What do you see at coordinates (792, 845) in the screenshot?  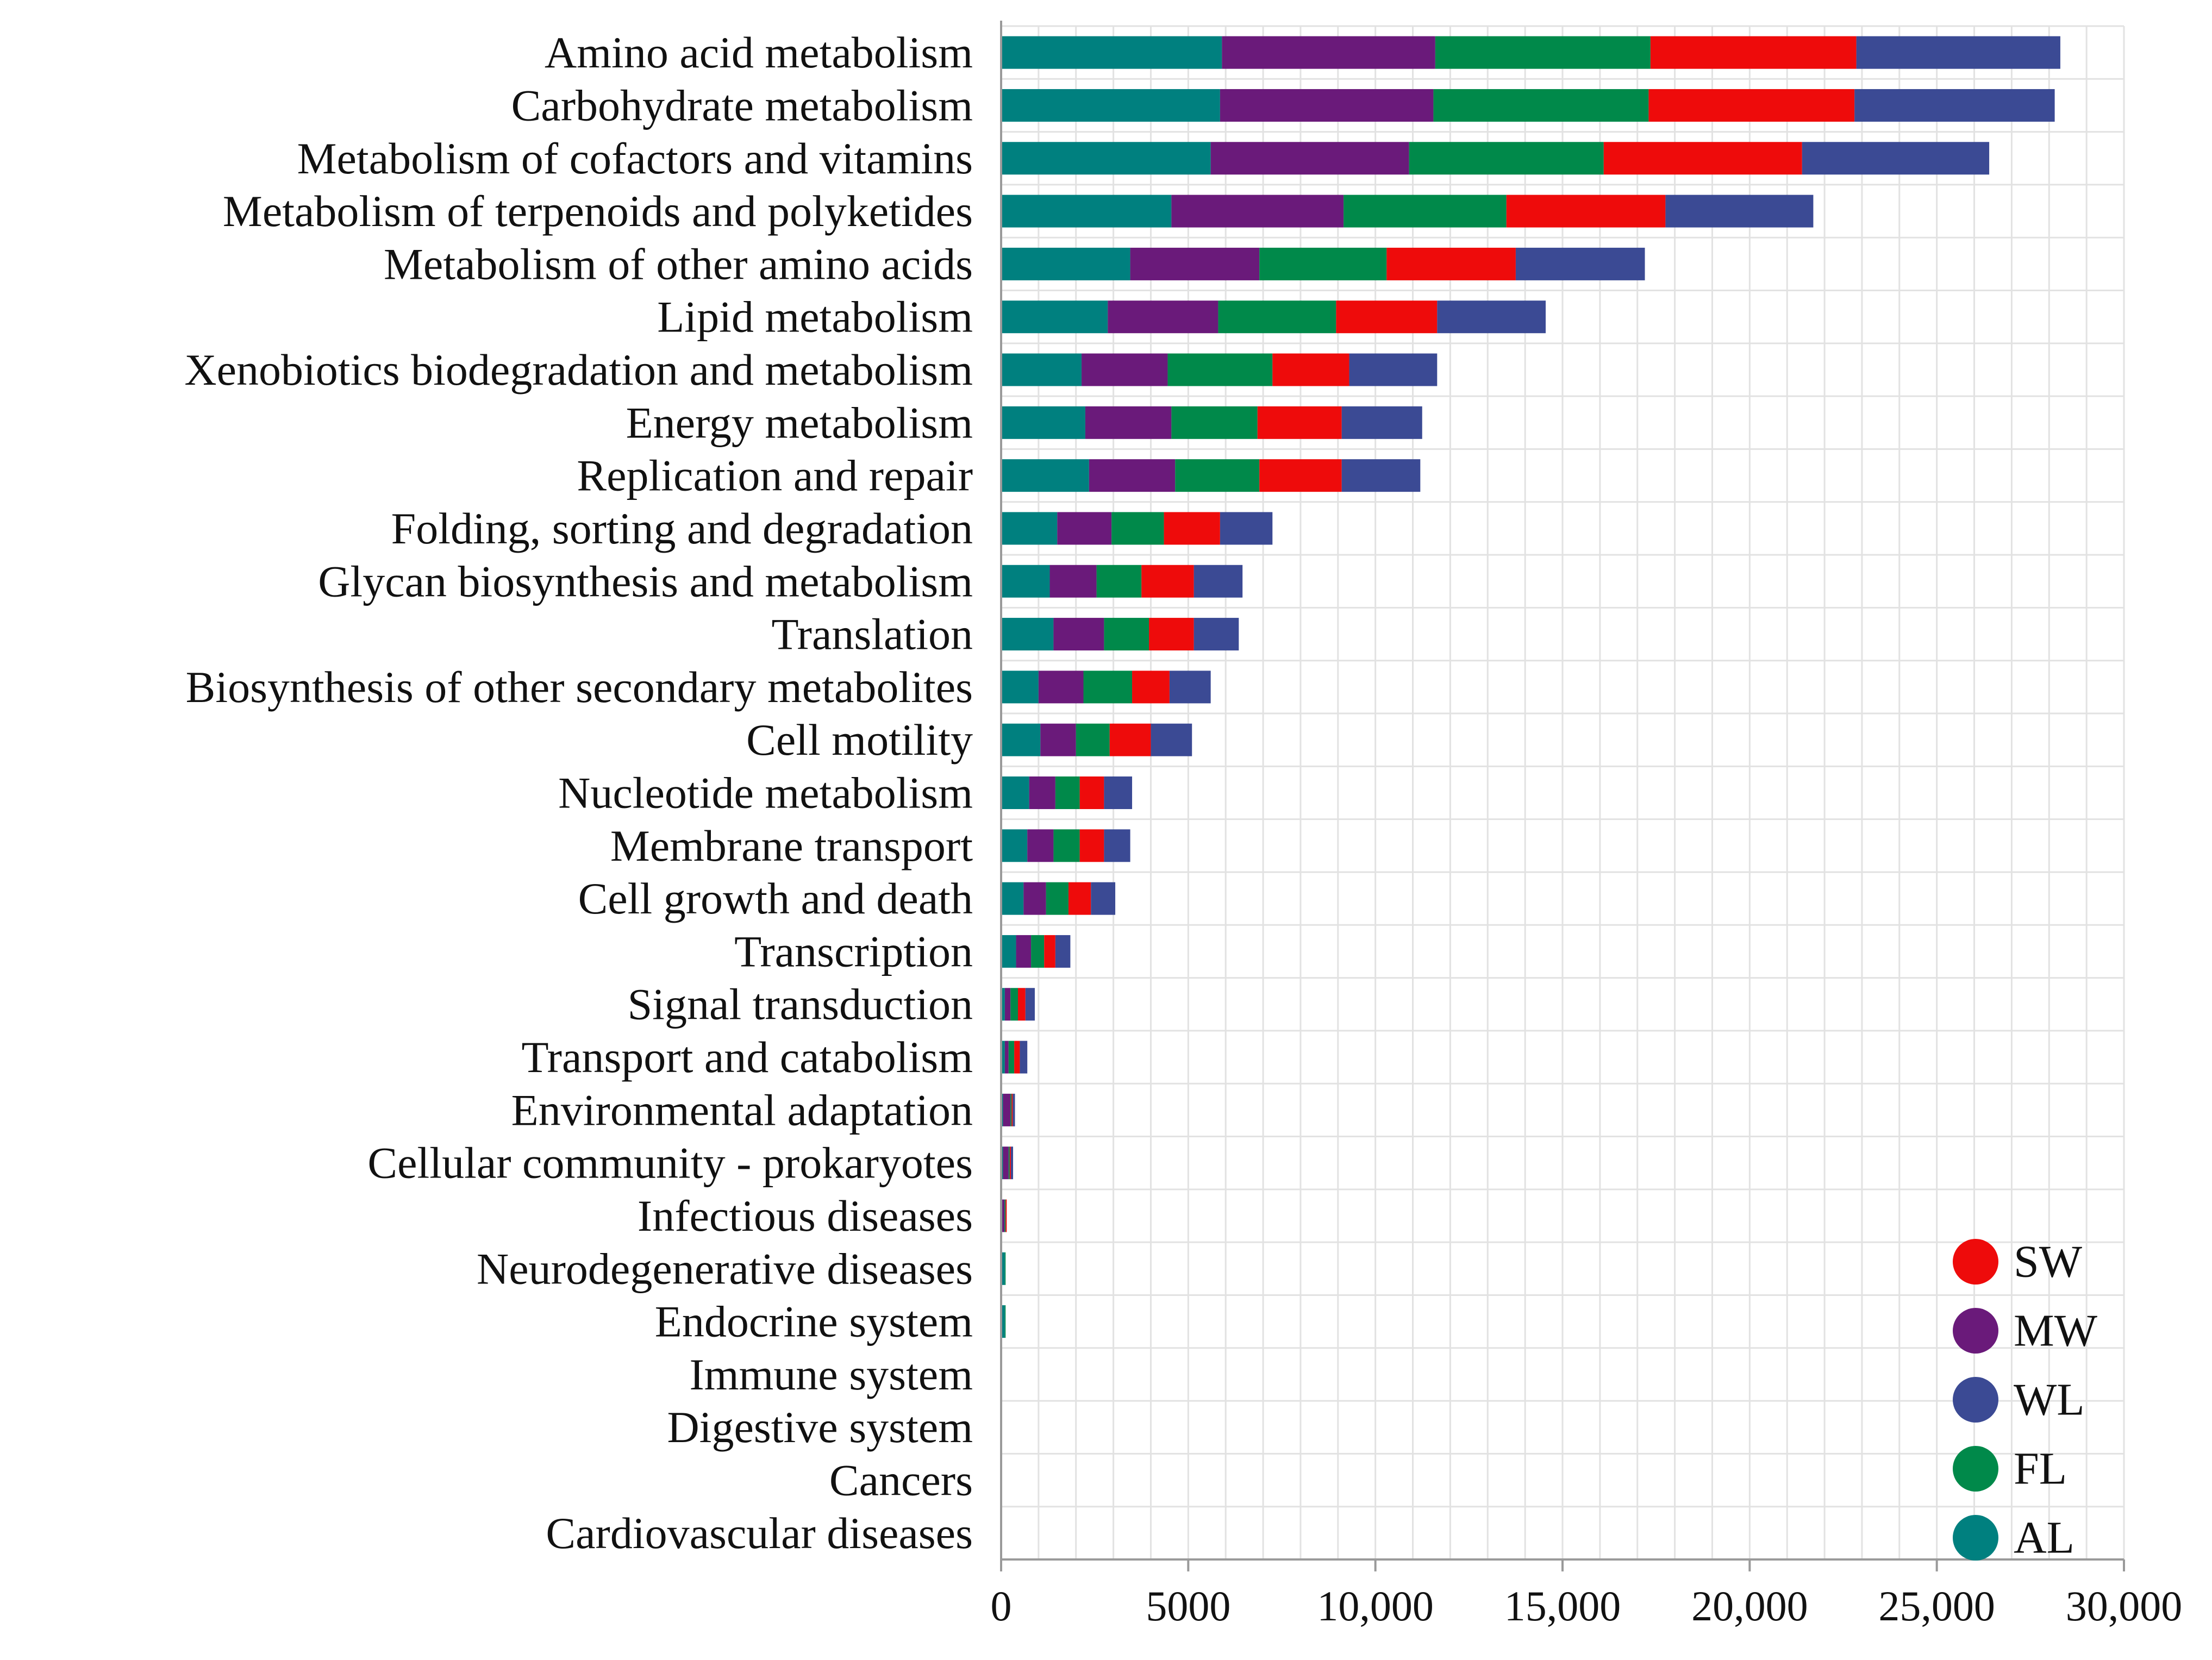 I see `category-label: Membrane transport` at bounding box center [792, 845].